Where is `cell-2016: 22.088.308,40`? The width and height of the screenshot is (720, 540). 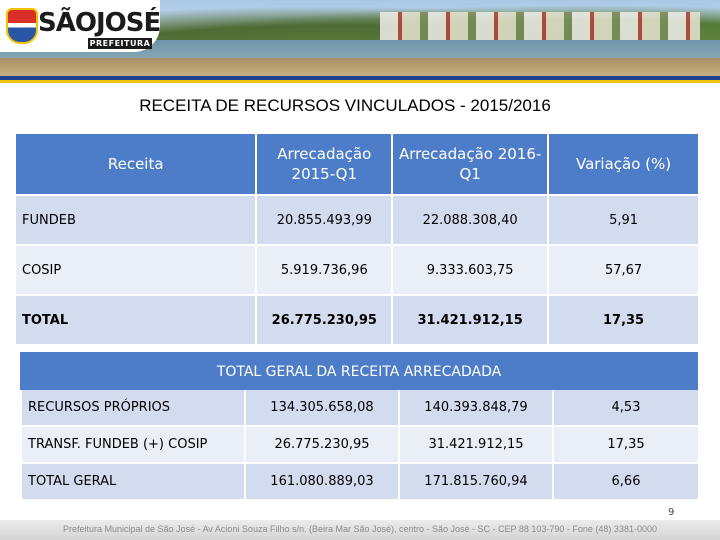 cell-2016: 22.088.308,40 is located at coordinates (470, 220).